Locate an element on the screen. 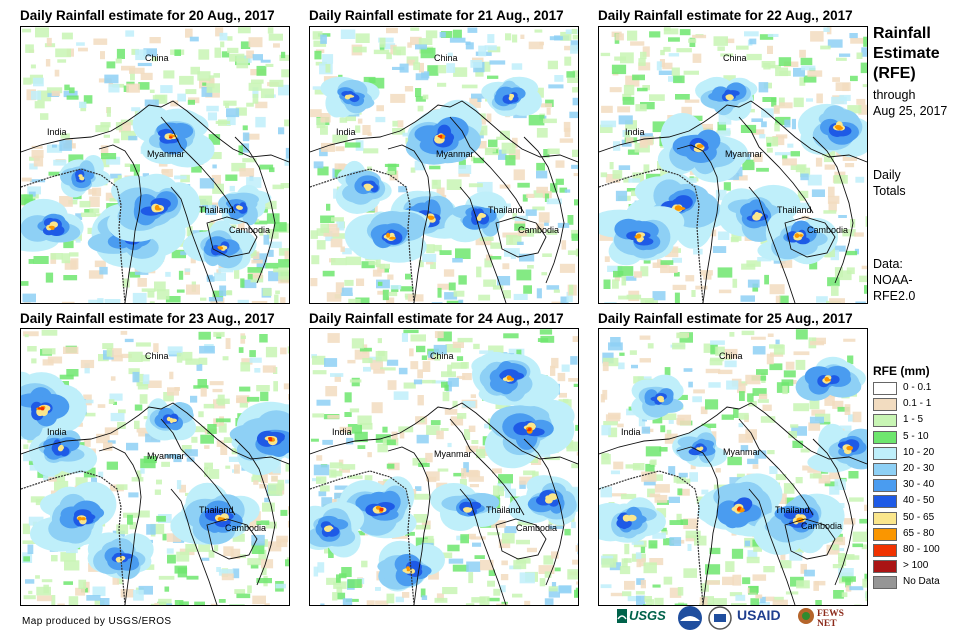 This screenshot has width=967, height=639. noaa-logo is located at coordinates (690, 619).